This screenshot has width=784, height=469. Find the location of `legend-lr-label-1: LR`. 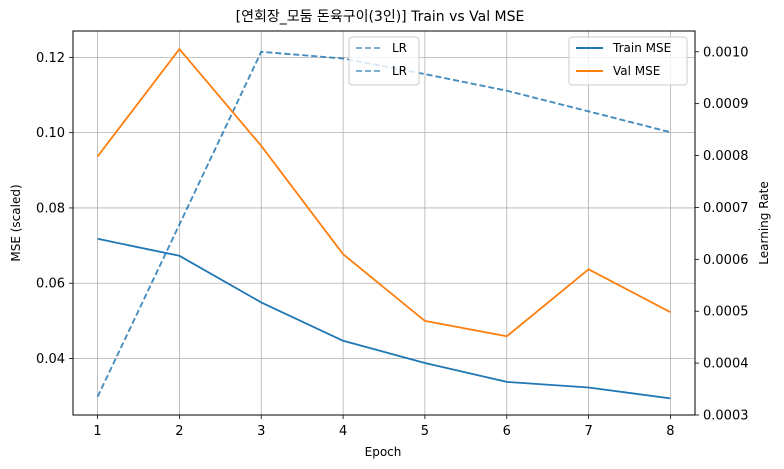

legend-lr-label-1: LR is located at coordinates (399, 48).